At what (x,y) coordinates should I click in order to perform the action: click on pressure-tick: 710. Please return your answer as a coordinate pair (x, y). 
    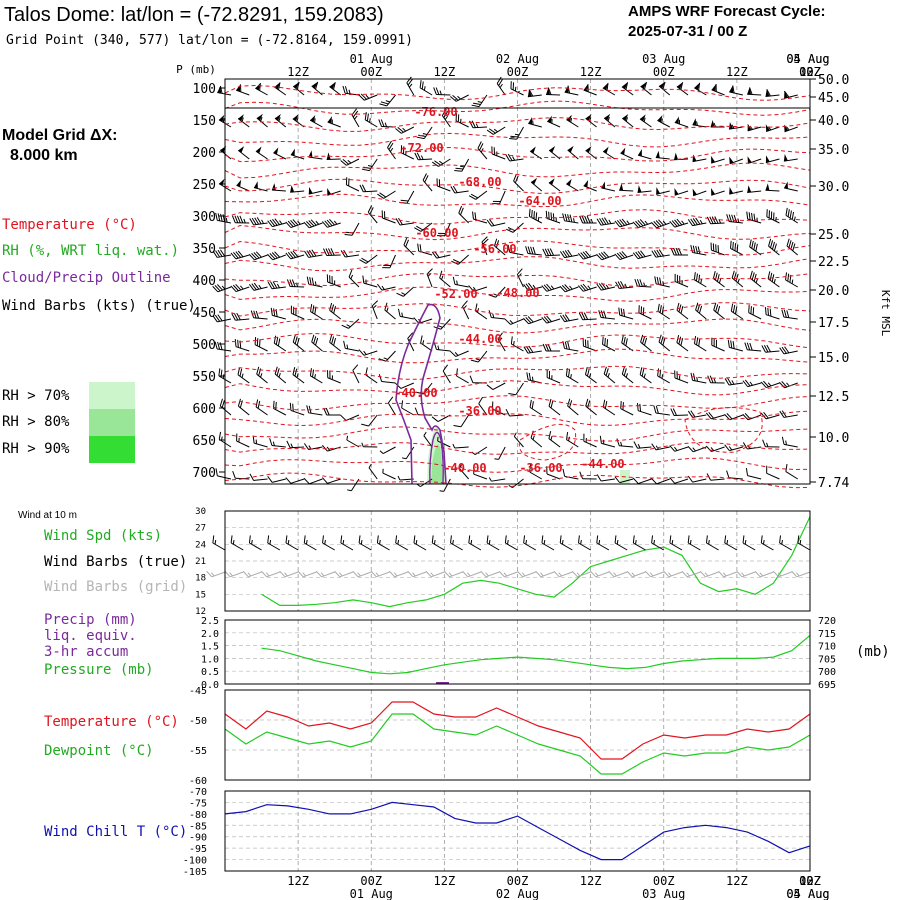
    Looking at the image, I should click on (827, 647).